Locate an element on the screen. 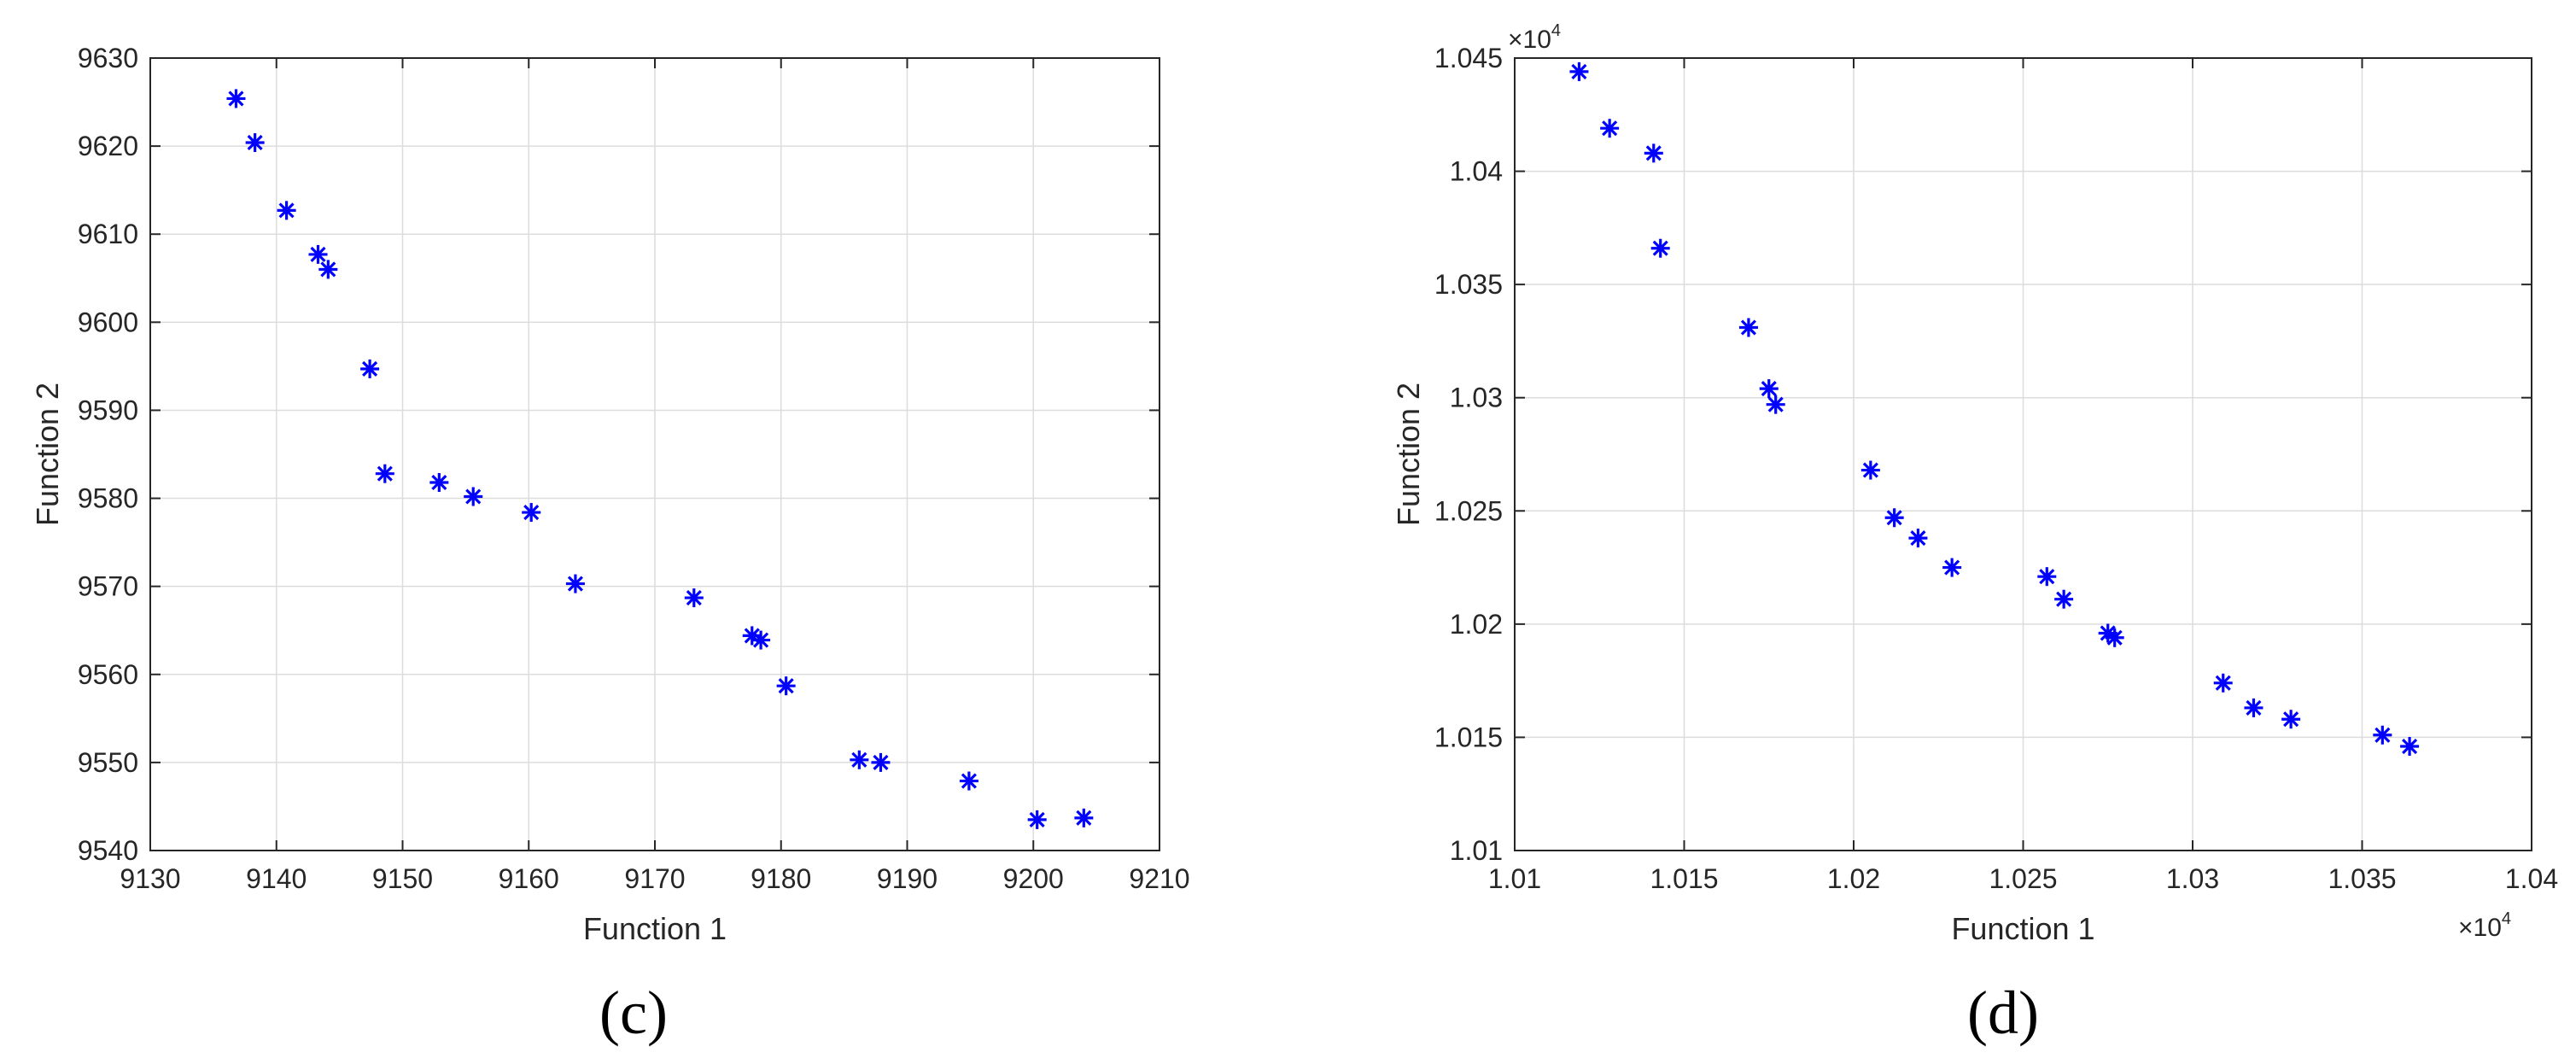 The height and width of the screenshot is (1064, 2576). x-tick-label: 1.035 is located at coordinates (2362, 878).